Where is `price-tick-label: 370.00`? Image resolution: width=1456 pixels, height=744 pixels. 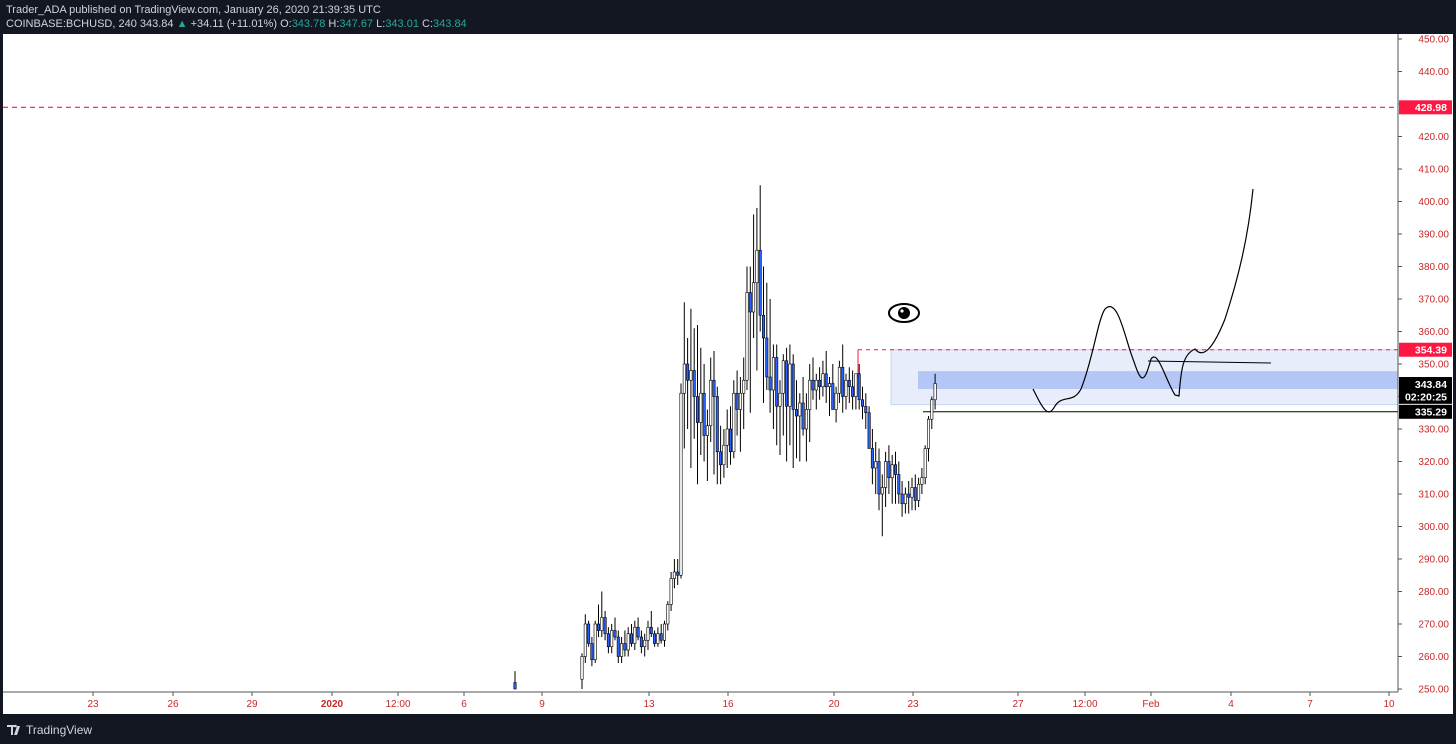 price-tick-label: 370.00 is located at coordinates (1433, 300).